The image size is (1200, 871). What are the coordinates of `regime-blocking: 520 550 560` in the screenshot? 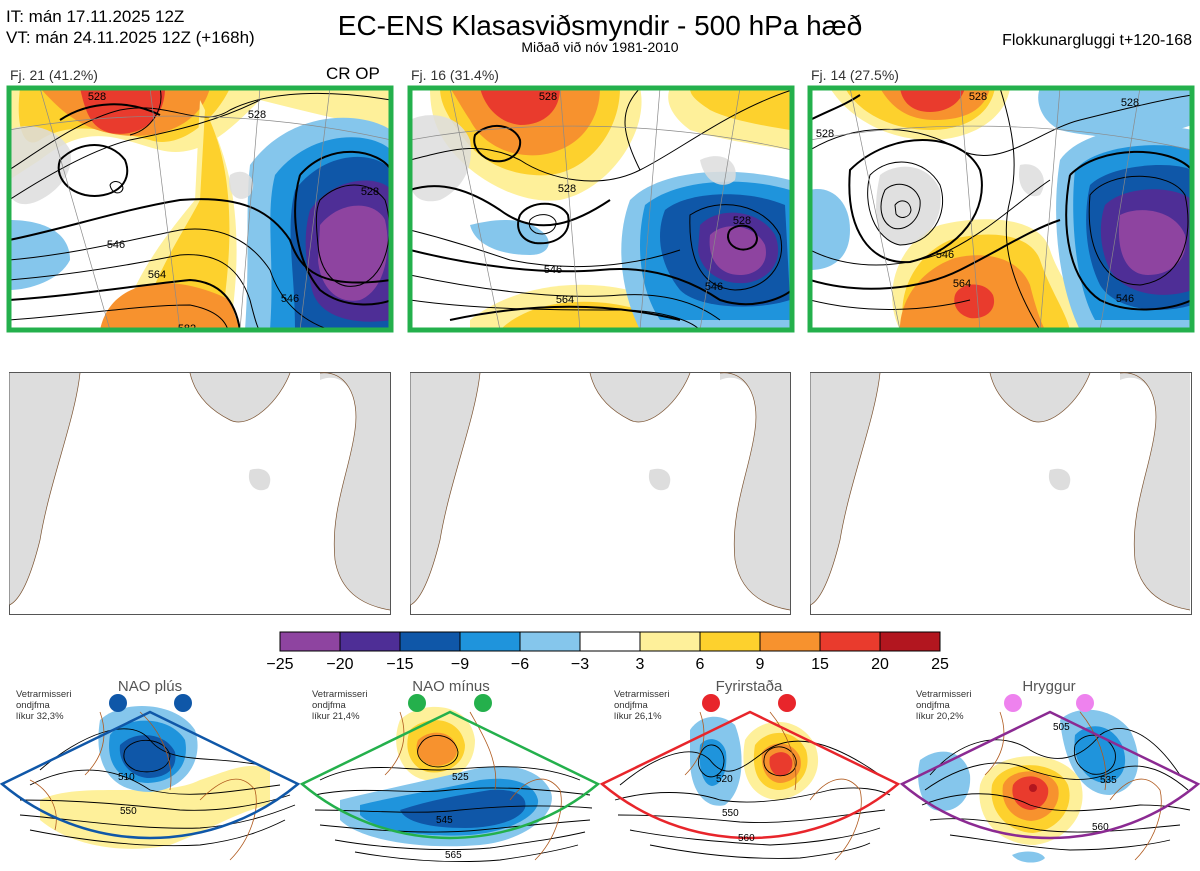 It's located at (750, 785).